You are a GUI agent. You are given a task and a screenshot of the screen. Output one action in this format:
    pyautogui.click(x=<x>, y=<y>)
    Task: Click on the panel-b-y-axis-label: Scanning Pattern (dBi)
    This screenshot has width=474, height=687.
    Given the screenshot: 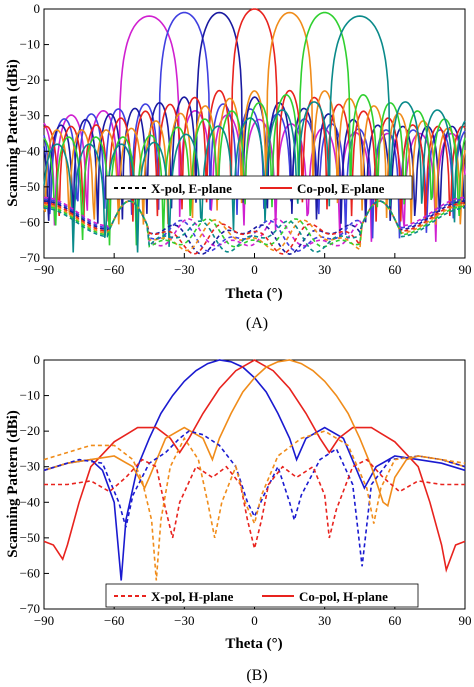 What is the action you would take?
    pyautogui.click(x=13, y=484)
    